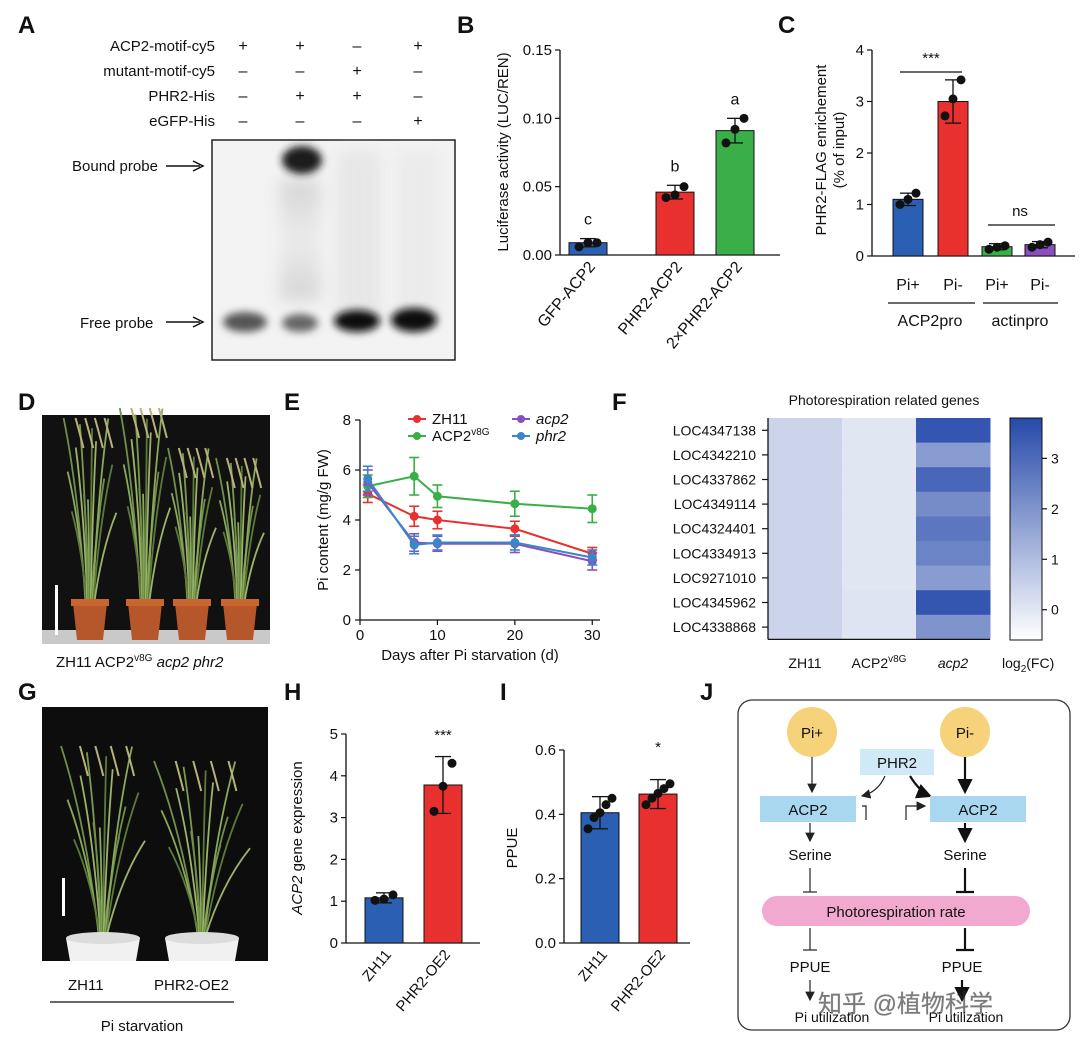 This screenshot has height=1053, width=1080. I want to click on pi-minus-label: Pi-, so click(965, 733).